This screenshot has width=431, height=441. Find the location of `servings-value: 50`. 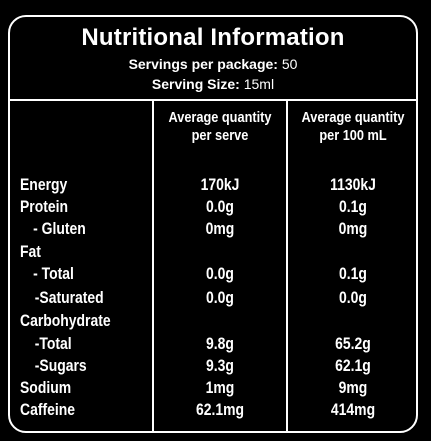

servings-value: 50 is located at coordinates (289, 64).